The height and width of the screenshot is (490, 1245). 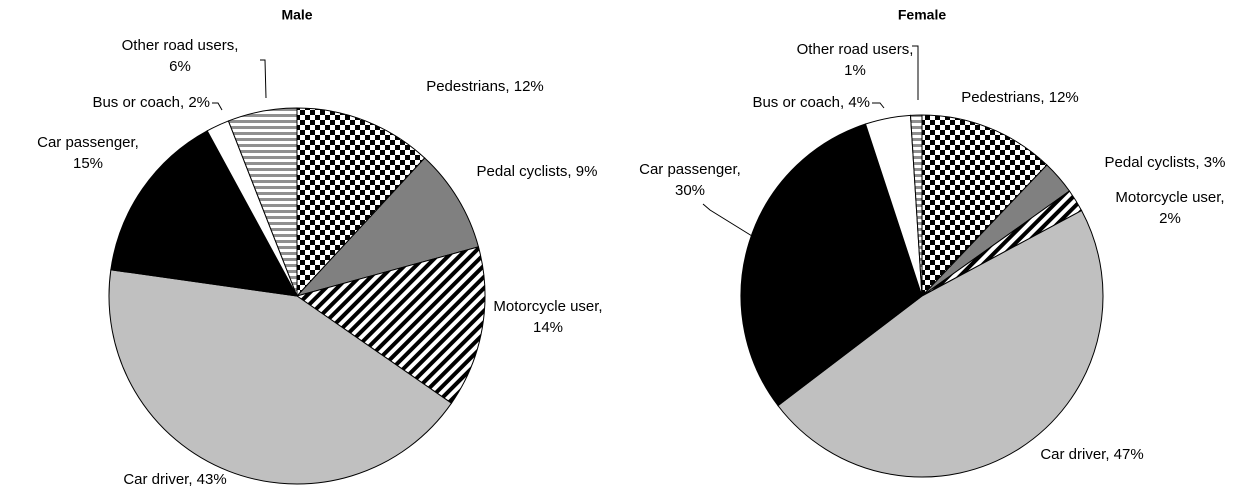 I want to click on slice-label: Car driver, 47%, so click(x=1091, y=454).